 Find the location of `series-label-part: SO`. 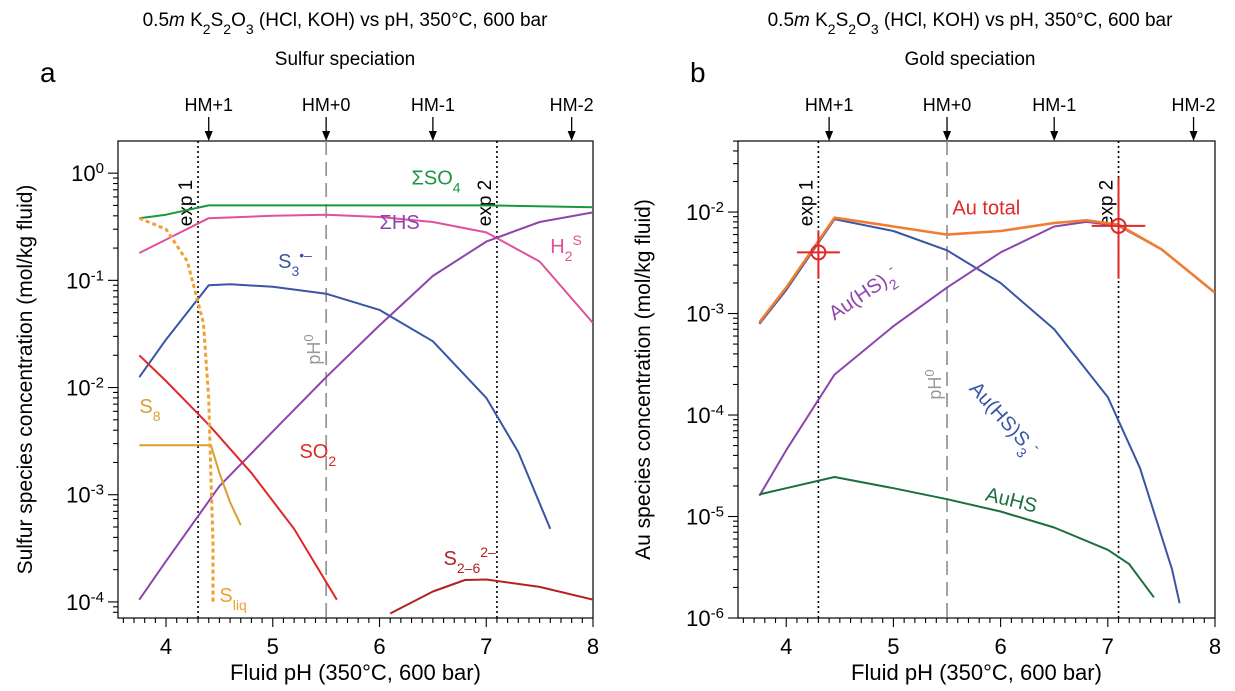

series-label-part: SO is located at coordinates (313, 452).